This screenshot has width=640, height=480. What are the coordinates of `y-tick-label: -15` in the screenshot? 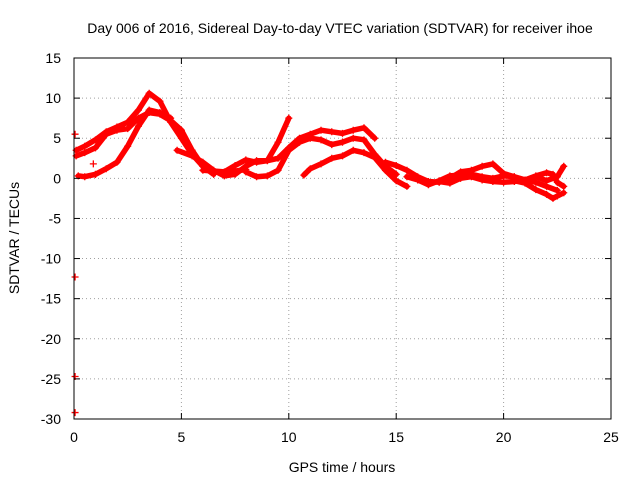 It's located at (51, 299).